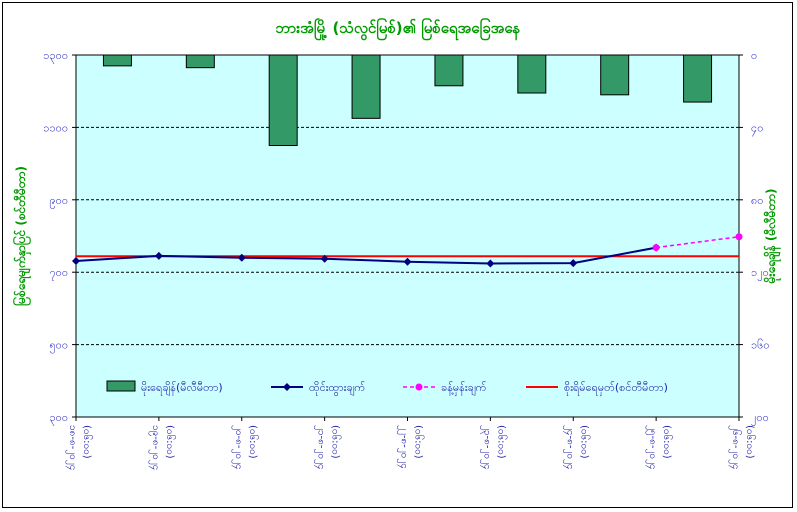 The width and height of the screenshot is (797, 512). What do you see at coordinates (287, 387) in the screenshot?
I see `legend-marker-observed` at bounding box center [287, 387].